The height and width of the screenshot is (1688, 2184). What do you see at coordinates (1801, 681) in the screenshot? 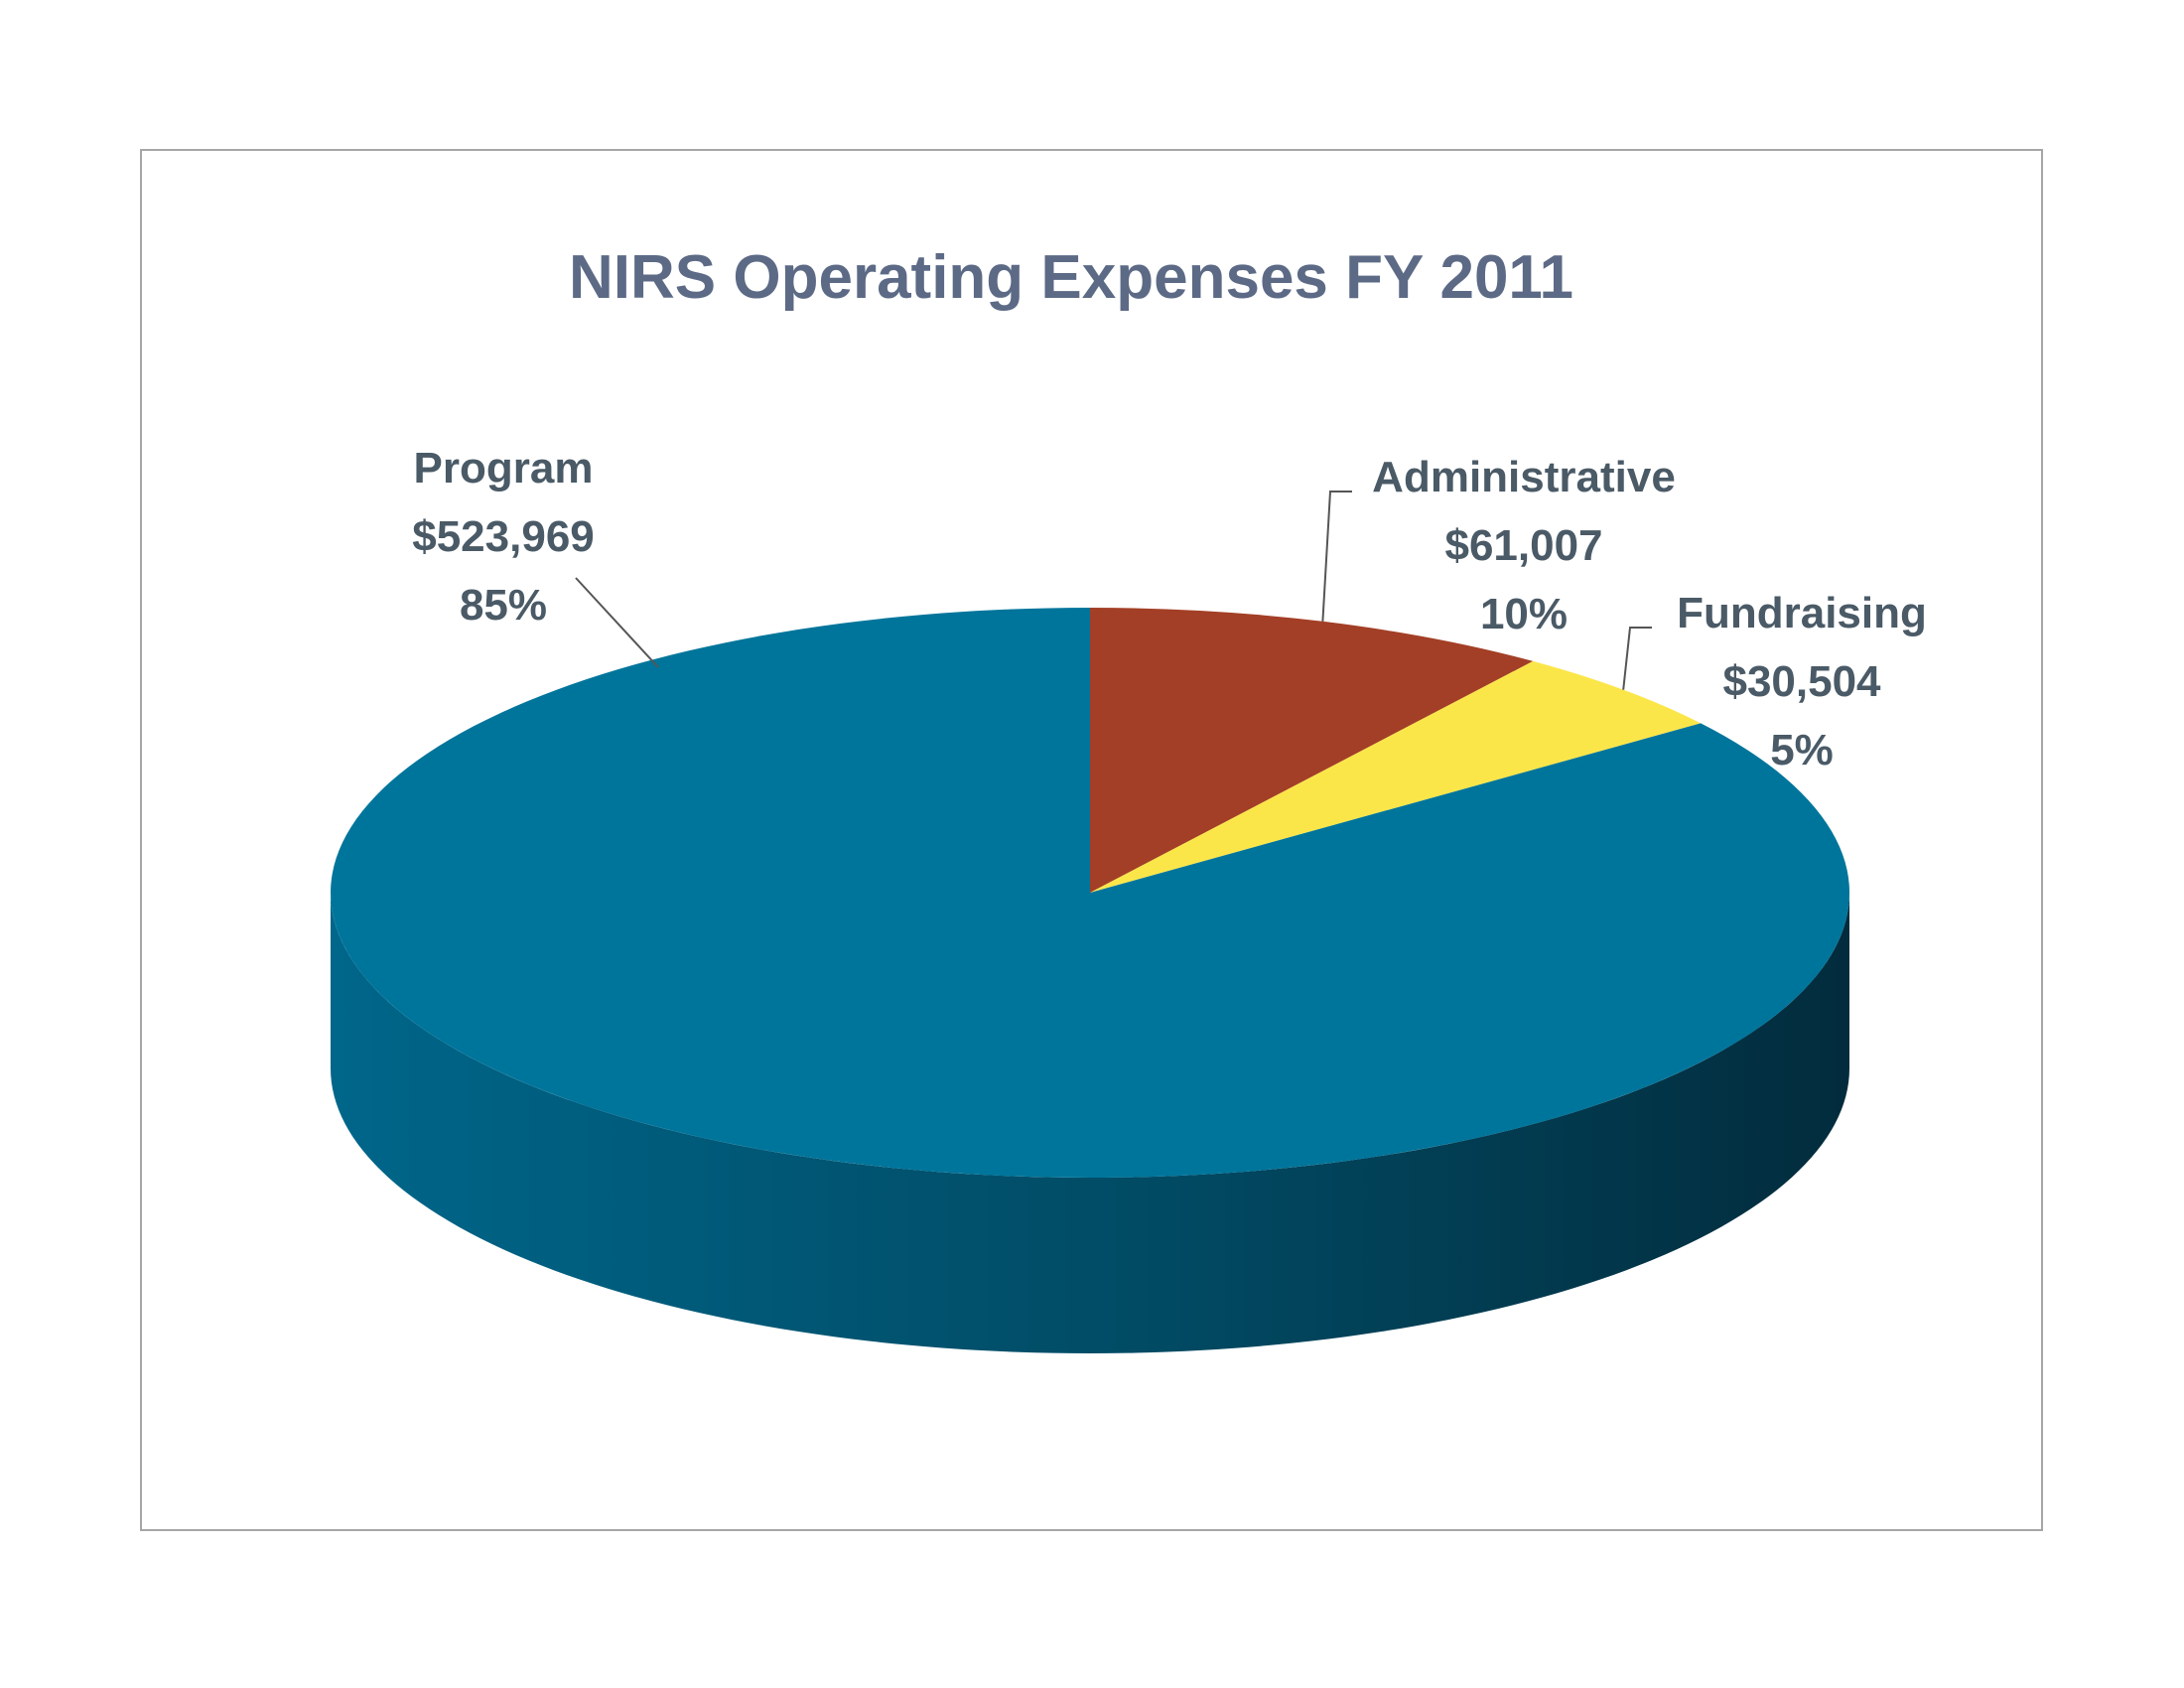
I see `label-fundraising-amount: $30,504` at bounding box center [1801, 681].